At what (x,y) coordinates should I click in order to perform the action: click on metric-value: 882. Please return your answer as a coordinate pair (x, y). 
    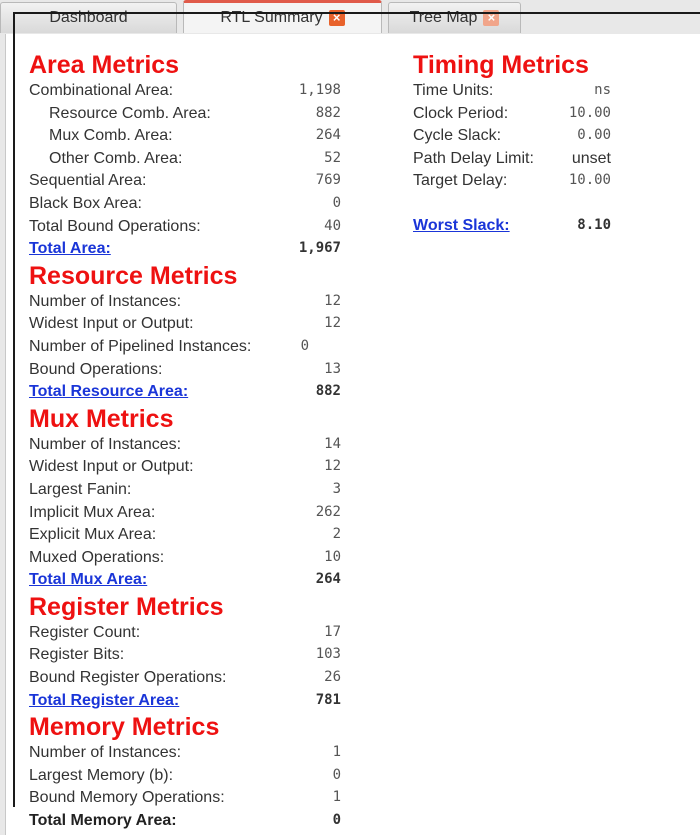
    Looking at the image, I should click on (328, 391).